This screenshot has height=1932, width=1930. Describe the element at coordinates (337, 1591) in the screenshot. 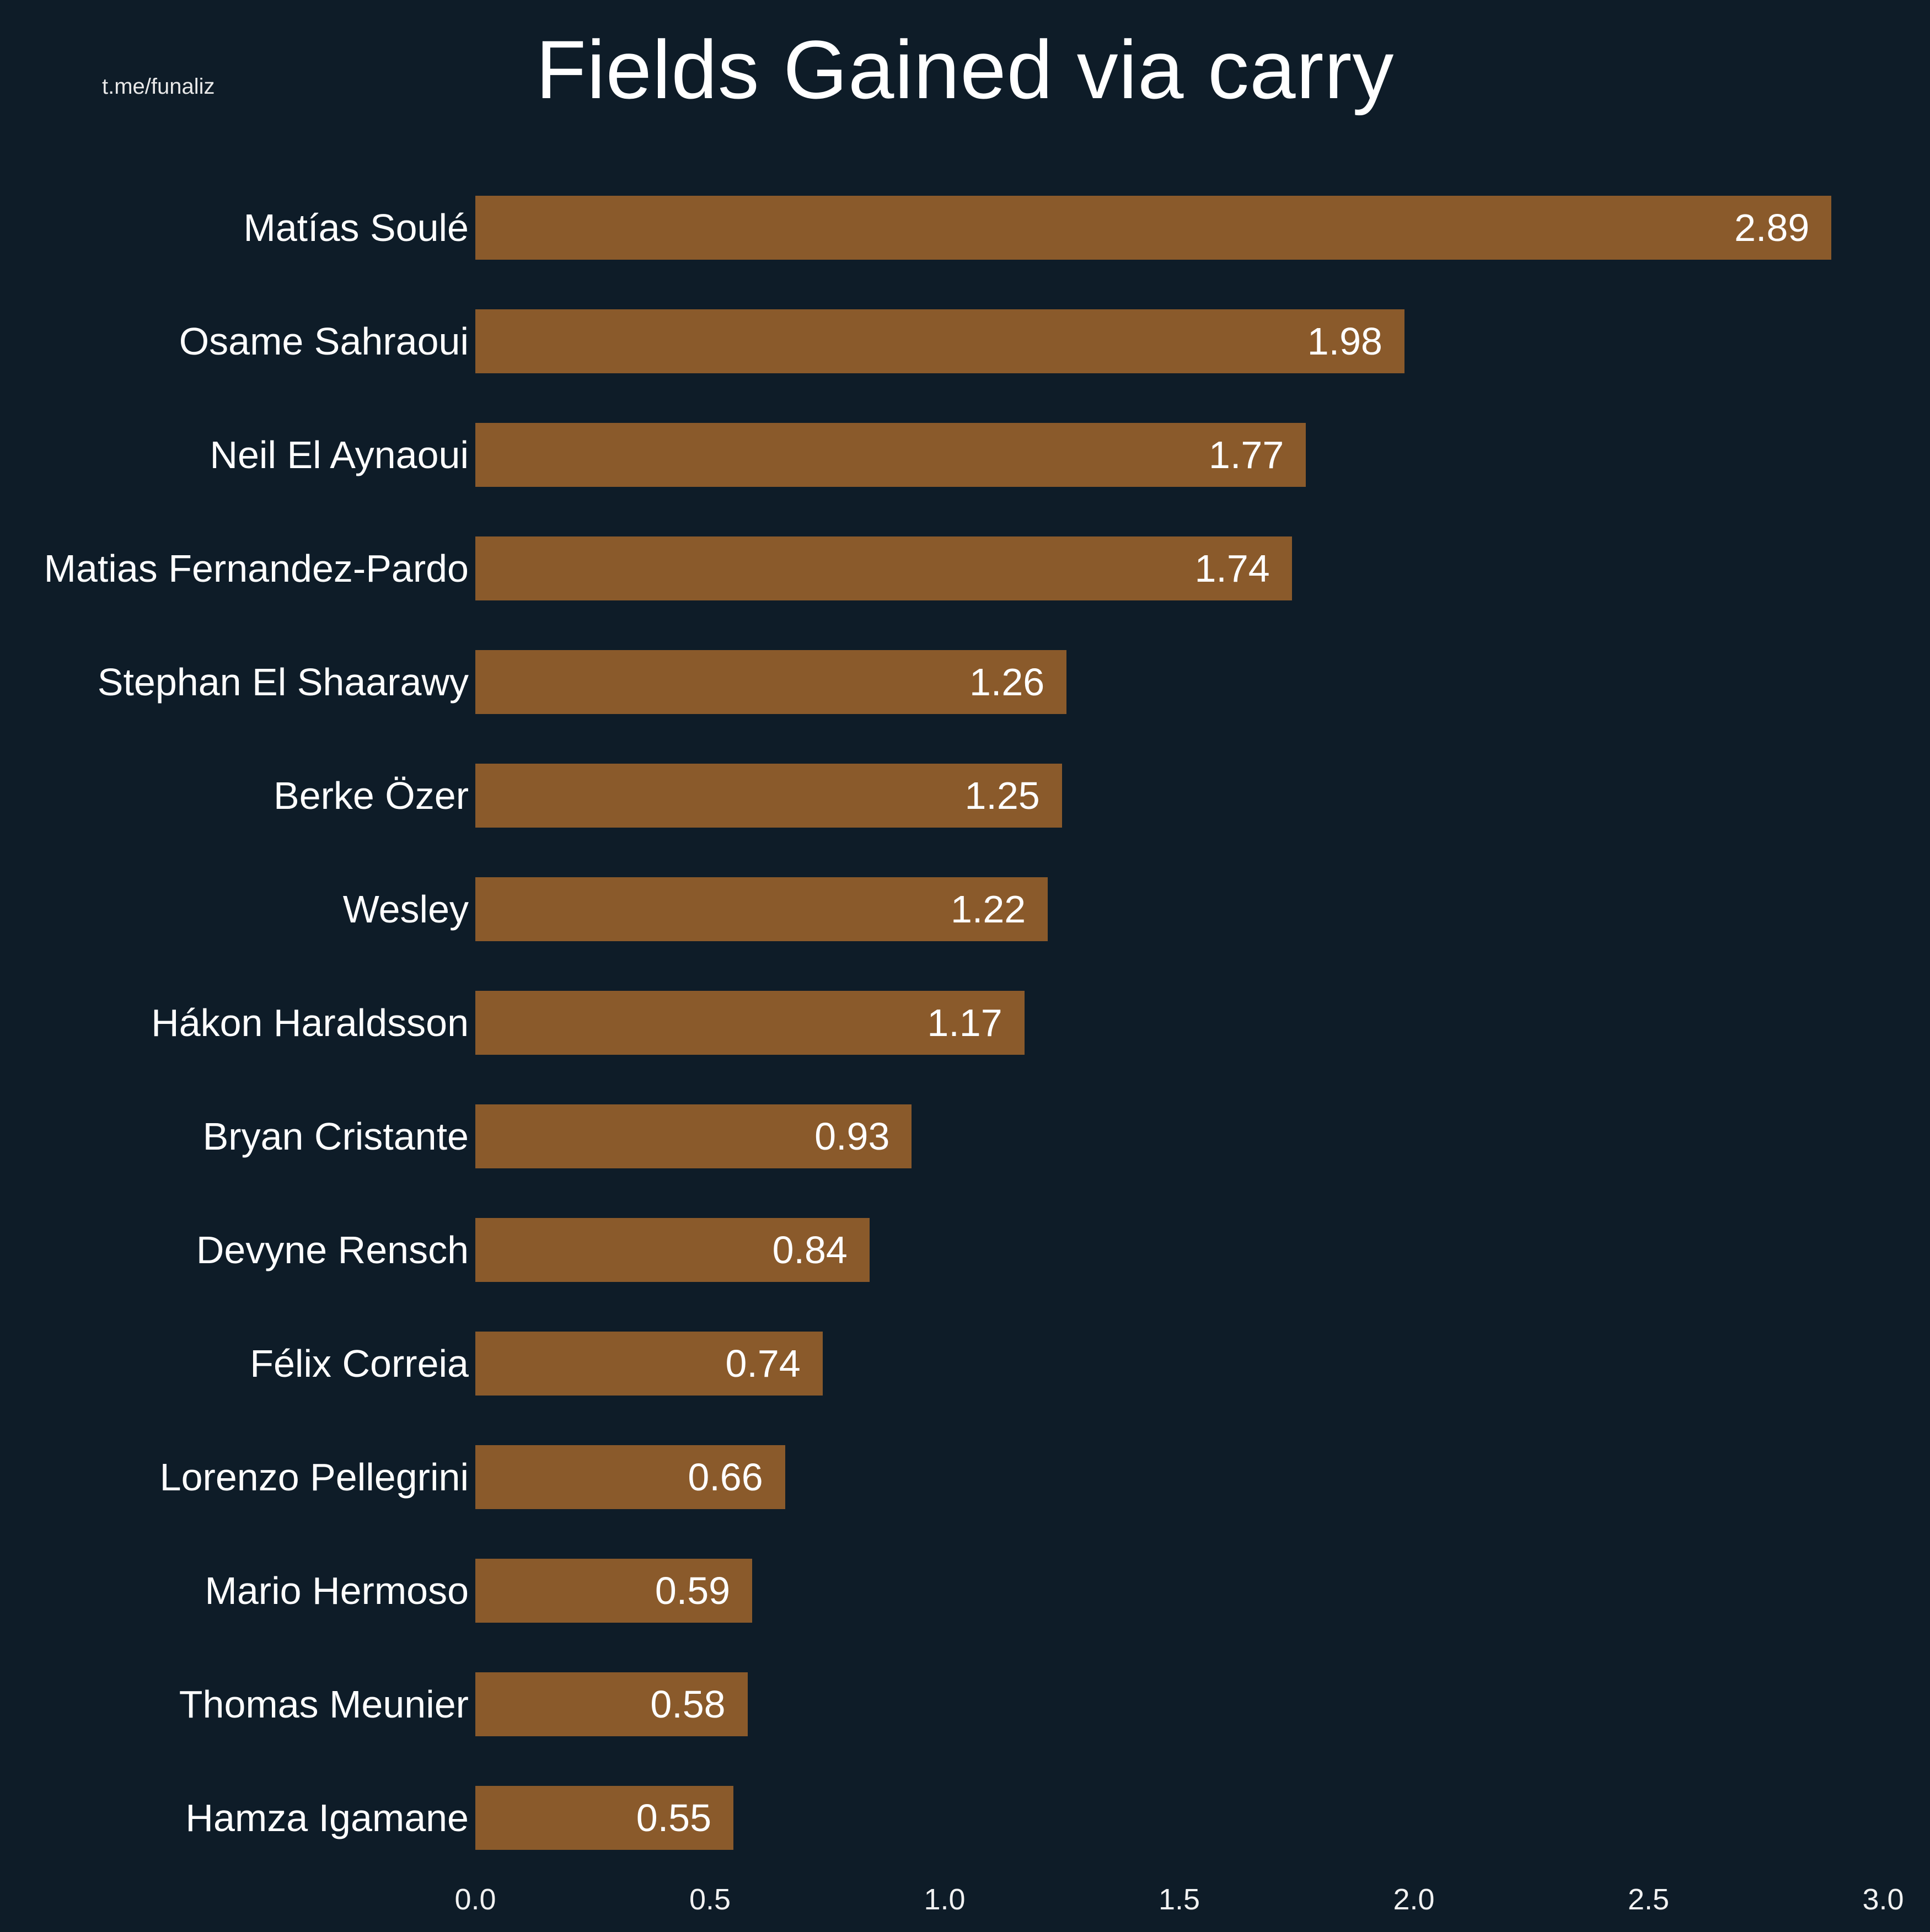

I see `bar-label: Mario Hermoso` at that location.